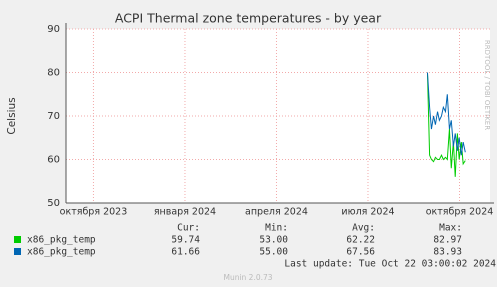 This screenshot has width=497, height=287. What do you see at coordinates (447, 240) in the screenshot?
I see `legend-stat: 82.97` at bounding box center [447, 240].